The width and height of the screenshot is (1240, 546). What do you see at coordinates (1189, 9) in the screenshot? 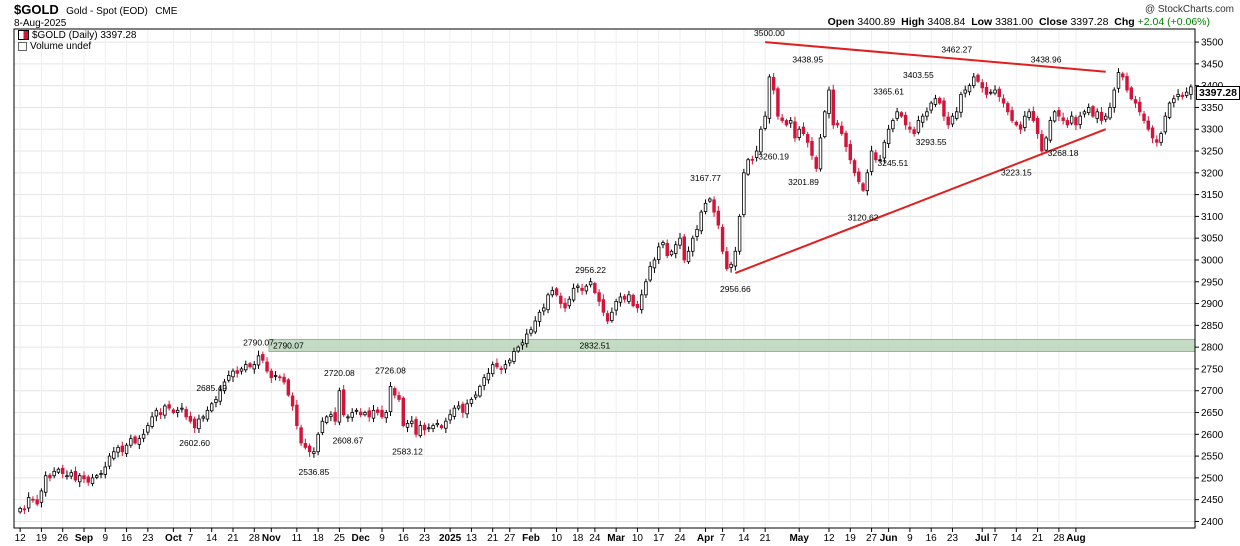
I see `watermark: @ StockCharts.com` at bounding box center [1189, 9].